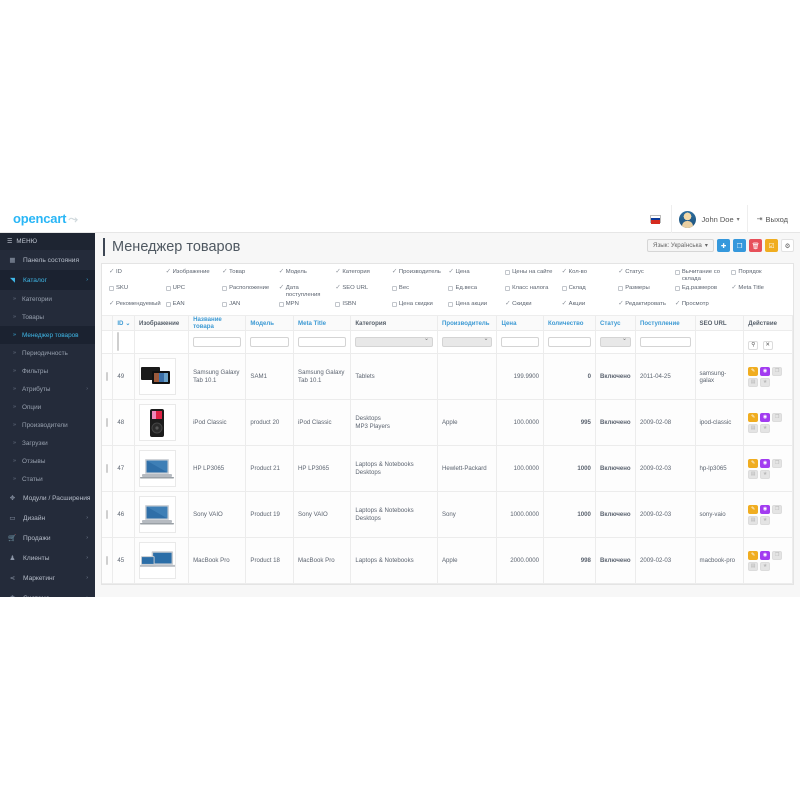 The width and height of the screenshot is (800, 800). What do you see at coordinates (47, 538) in the screenshot?
I see `sidebar-item-15: 🛒 Продажи ›` at bounding box center [47, 538].